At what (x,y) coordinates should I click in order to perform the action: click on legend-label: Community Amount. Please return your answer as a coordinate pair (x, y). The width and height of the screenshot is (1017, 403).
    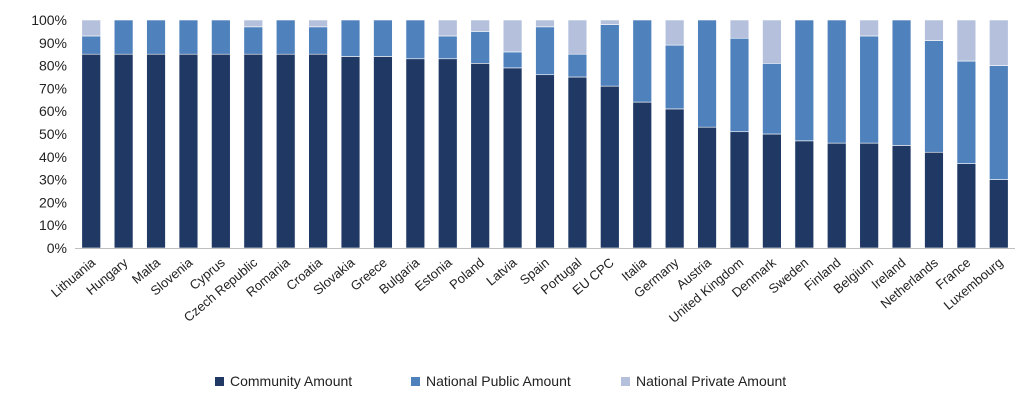
    Looking at the image, I should click on (291, 381).